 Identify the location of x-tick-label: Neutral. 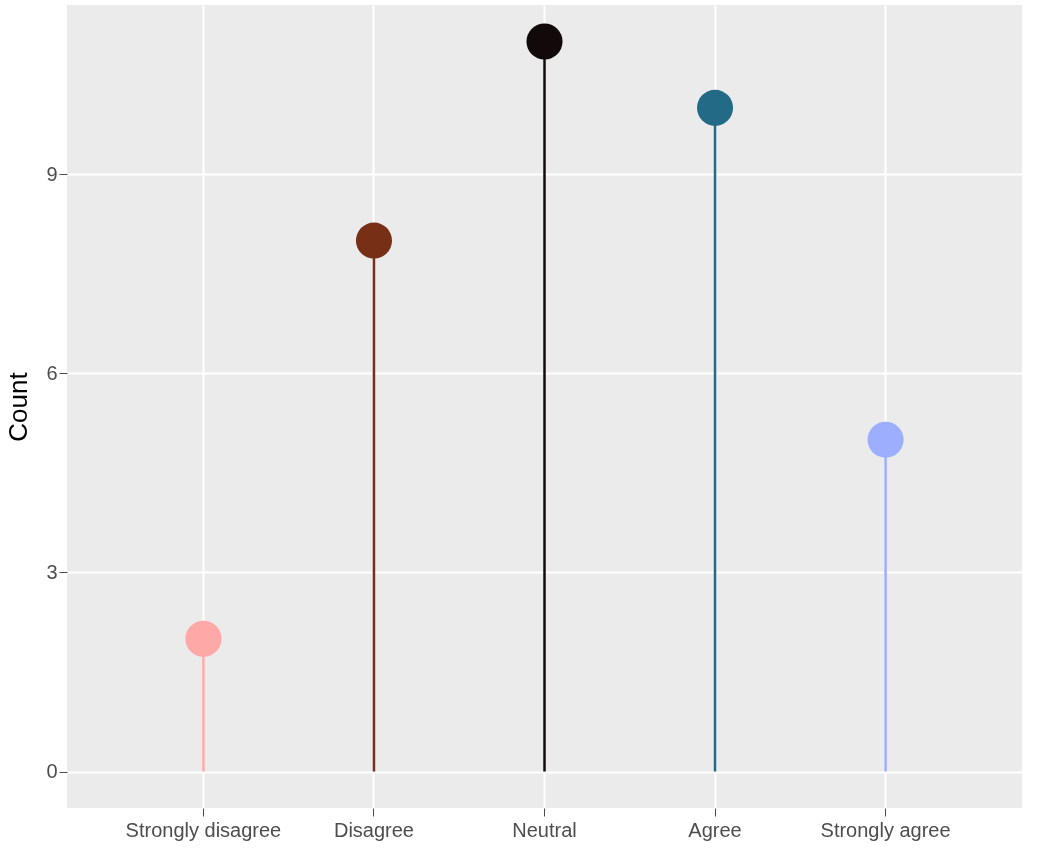
(544, 829).